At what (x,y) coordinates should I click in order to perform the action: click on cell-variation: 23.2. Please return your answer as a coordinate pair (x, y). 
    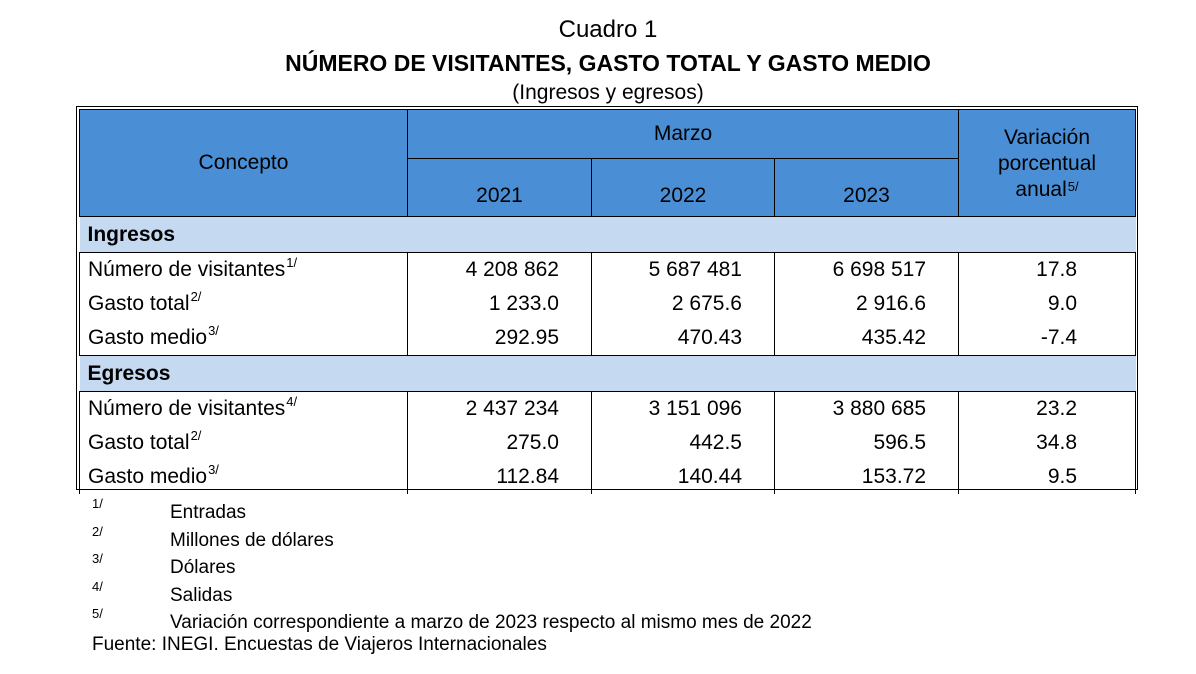
    Looking at the image, I should click on (1047, 408).